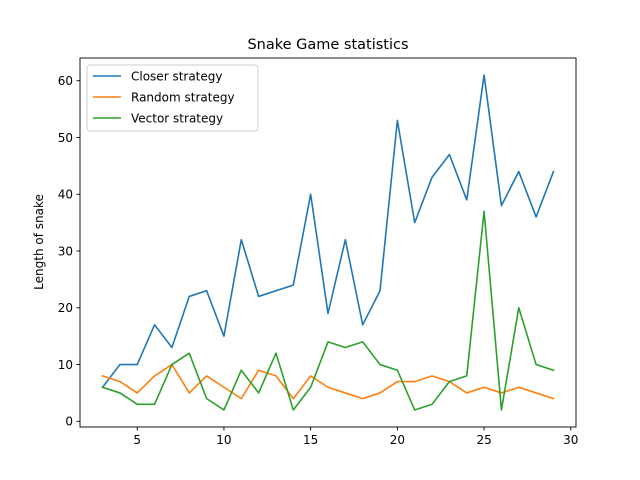  Describe the element at coordinates (177, 77) in the screenshot. I see `legend-label: Closer strategy` at that location.